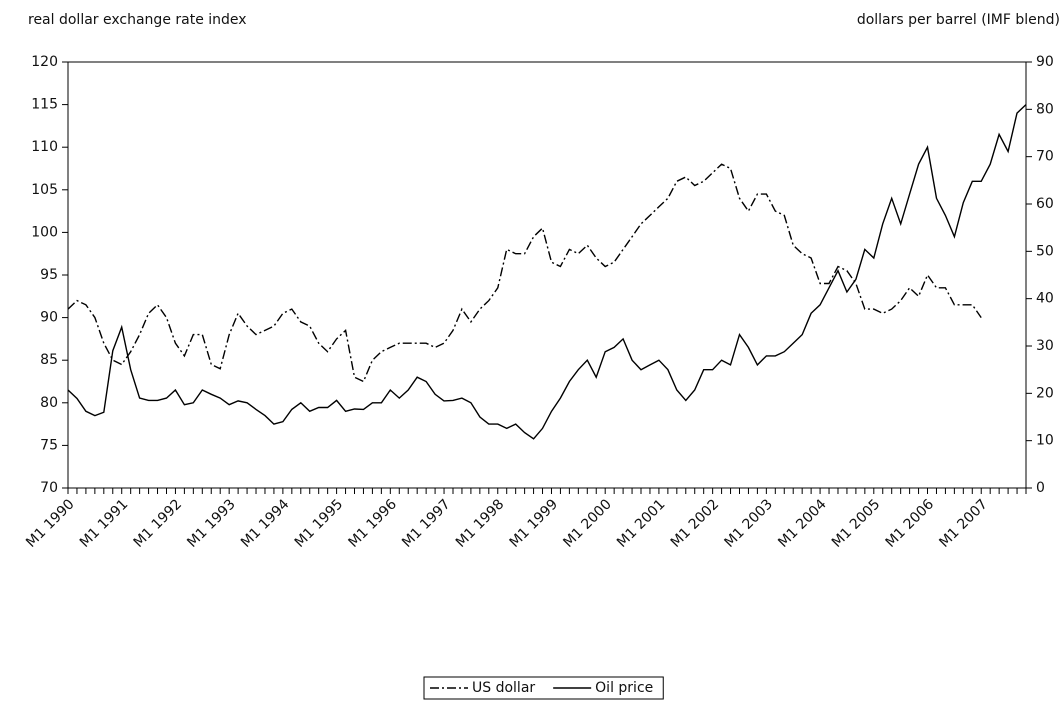 The width and height of the screenshot is (1064, 704). I want to click on x-tick-label: M1 2004, so click(802, 523).